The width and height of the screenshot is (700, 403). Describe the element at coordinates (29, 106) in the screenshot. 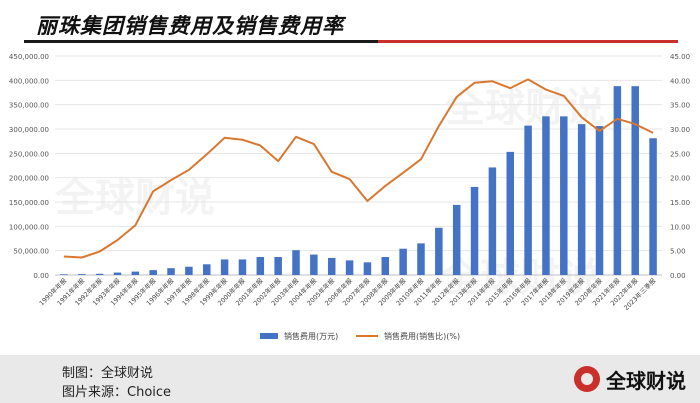

I see `left-tick-label: 350,000.00` at that location.